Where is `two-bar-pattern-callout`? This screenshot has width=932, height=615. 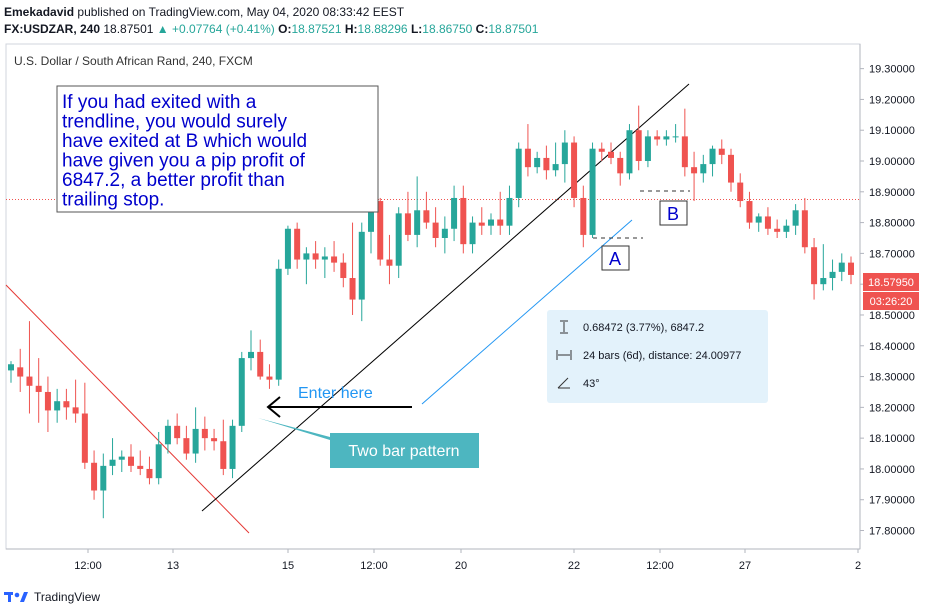
two-bar-pattern-callout is located at coordinates (404, 450).